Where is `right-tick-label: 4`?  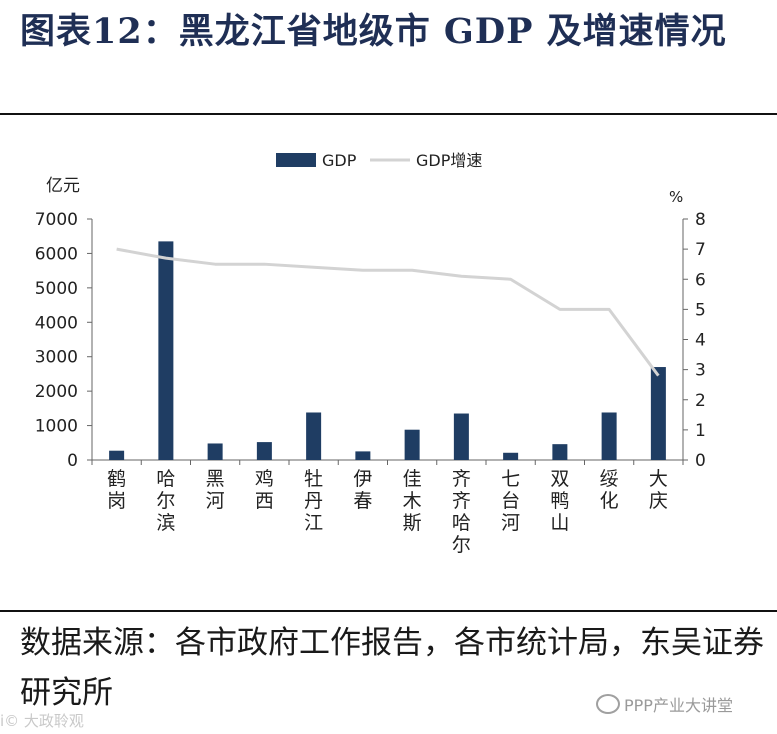 right-tick-label: 4 is located at coordinates (700, 341).